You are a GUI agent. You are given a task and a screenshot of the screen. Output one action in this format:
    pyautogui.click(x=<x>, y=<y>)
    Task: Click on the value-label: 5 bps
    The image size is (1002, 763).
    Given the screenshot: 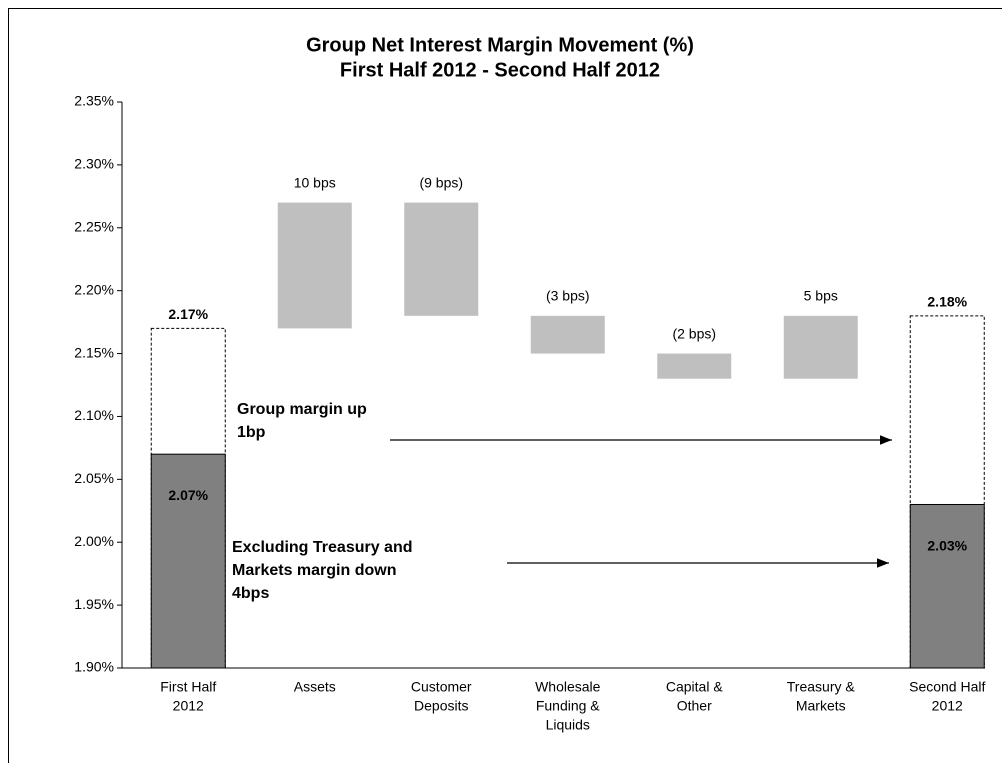 What is the action you would take?
    pyautogui.click(x=821, y=296)
    